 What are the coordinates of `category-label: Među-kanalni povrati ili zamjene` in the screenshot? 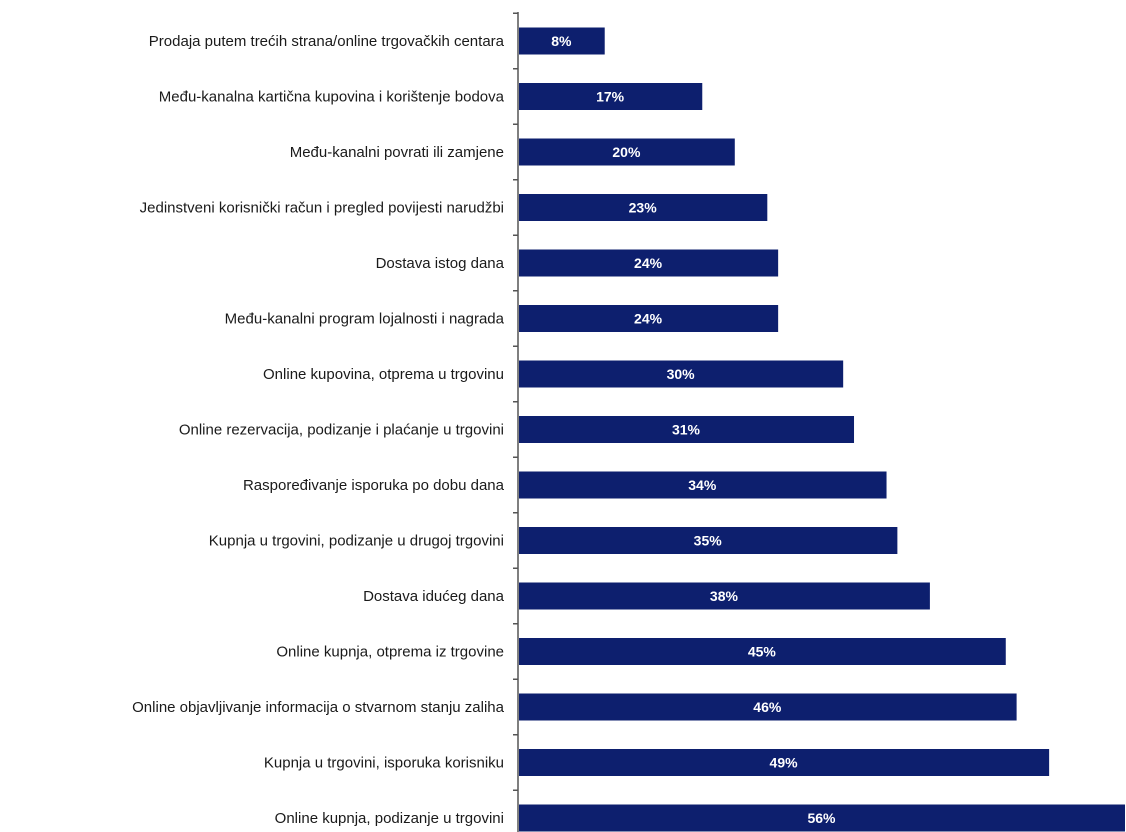 It's located at (397, 152).